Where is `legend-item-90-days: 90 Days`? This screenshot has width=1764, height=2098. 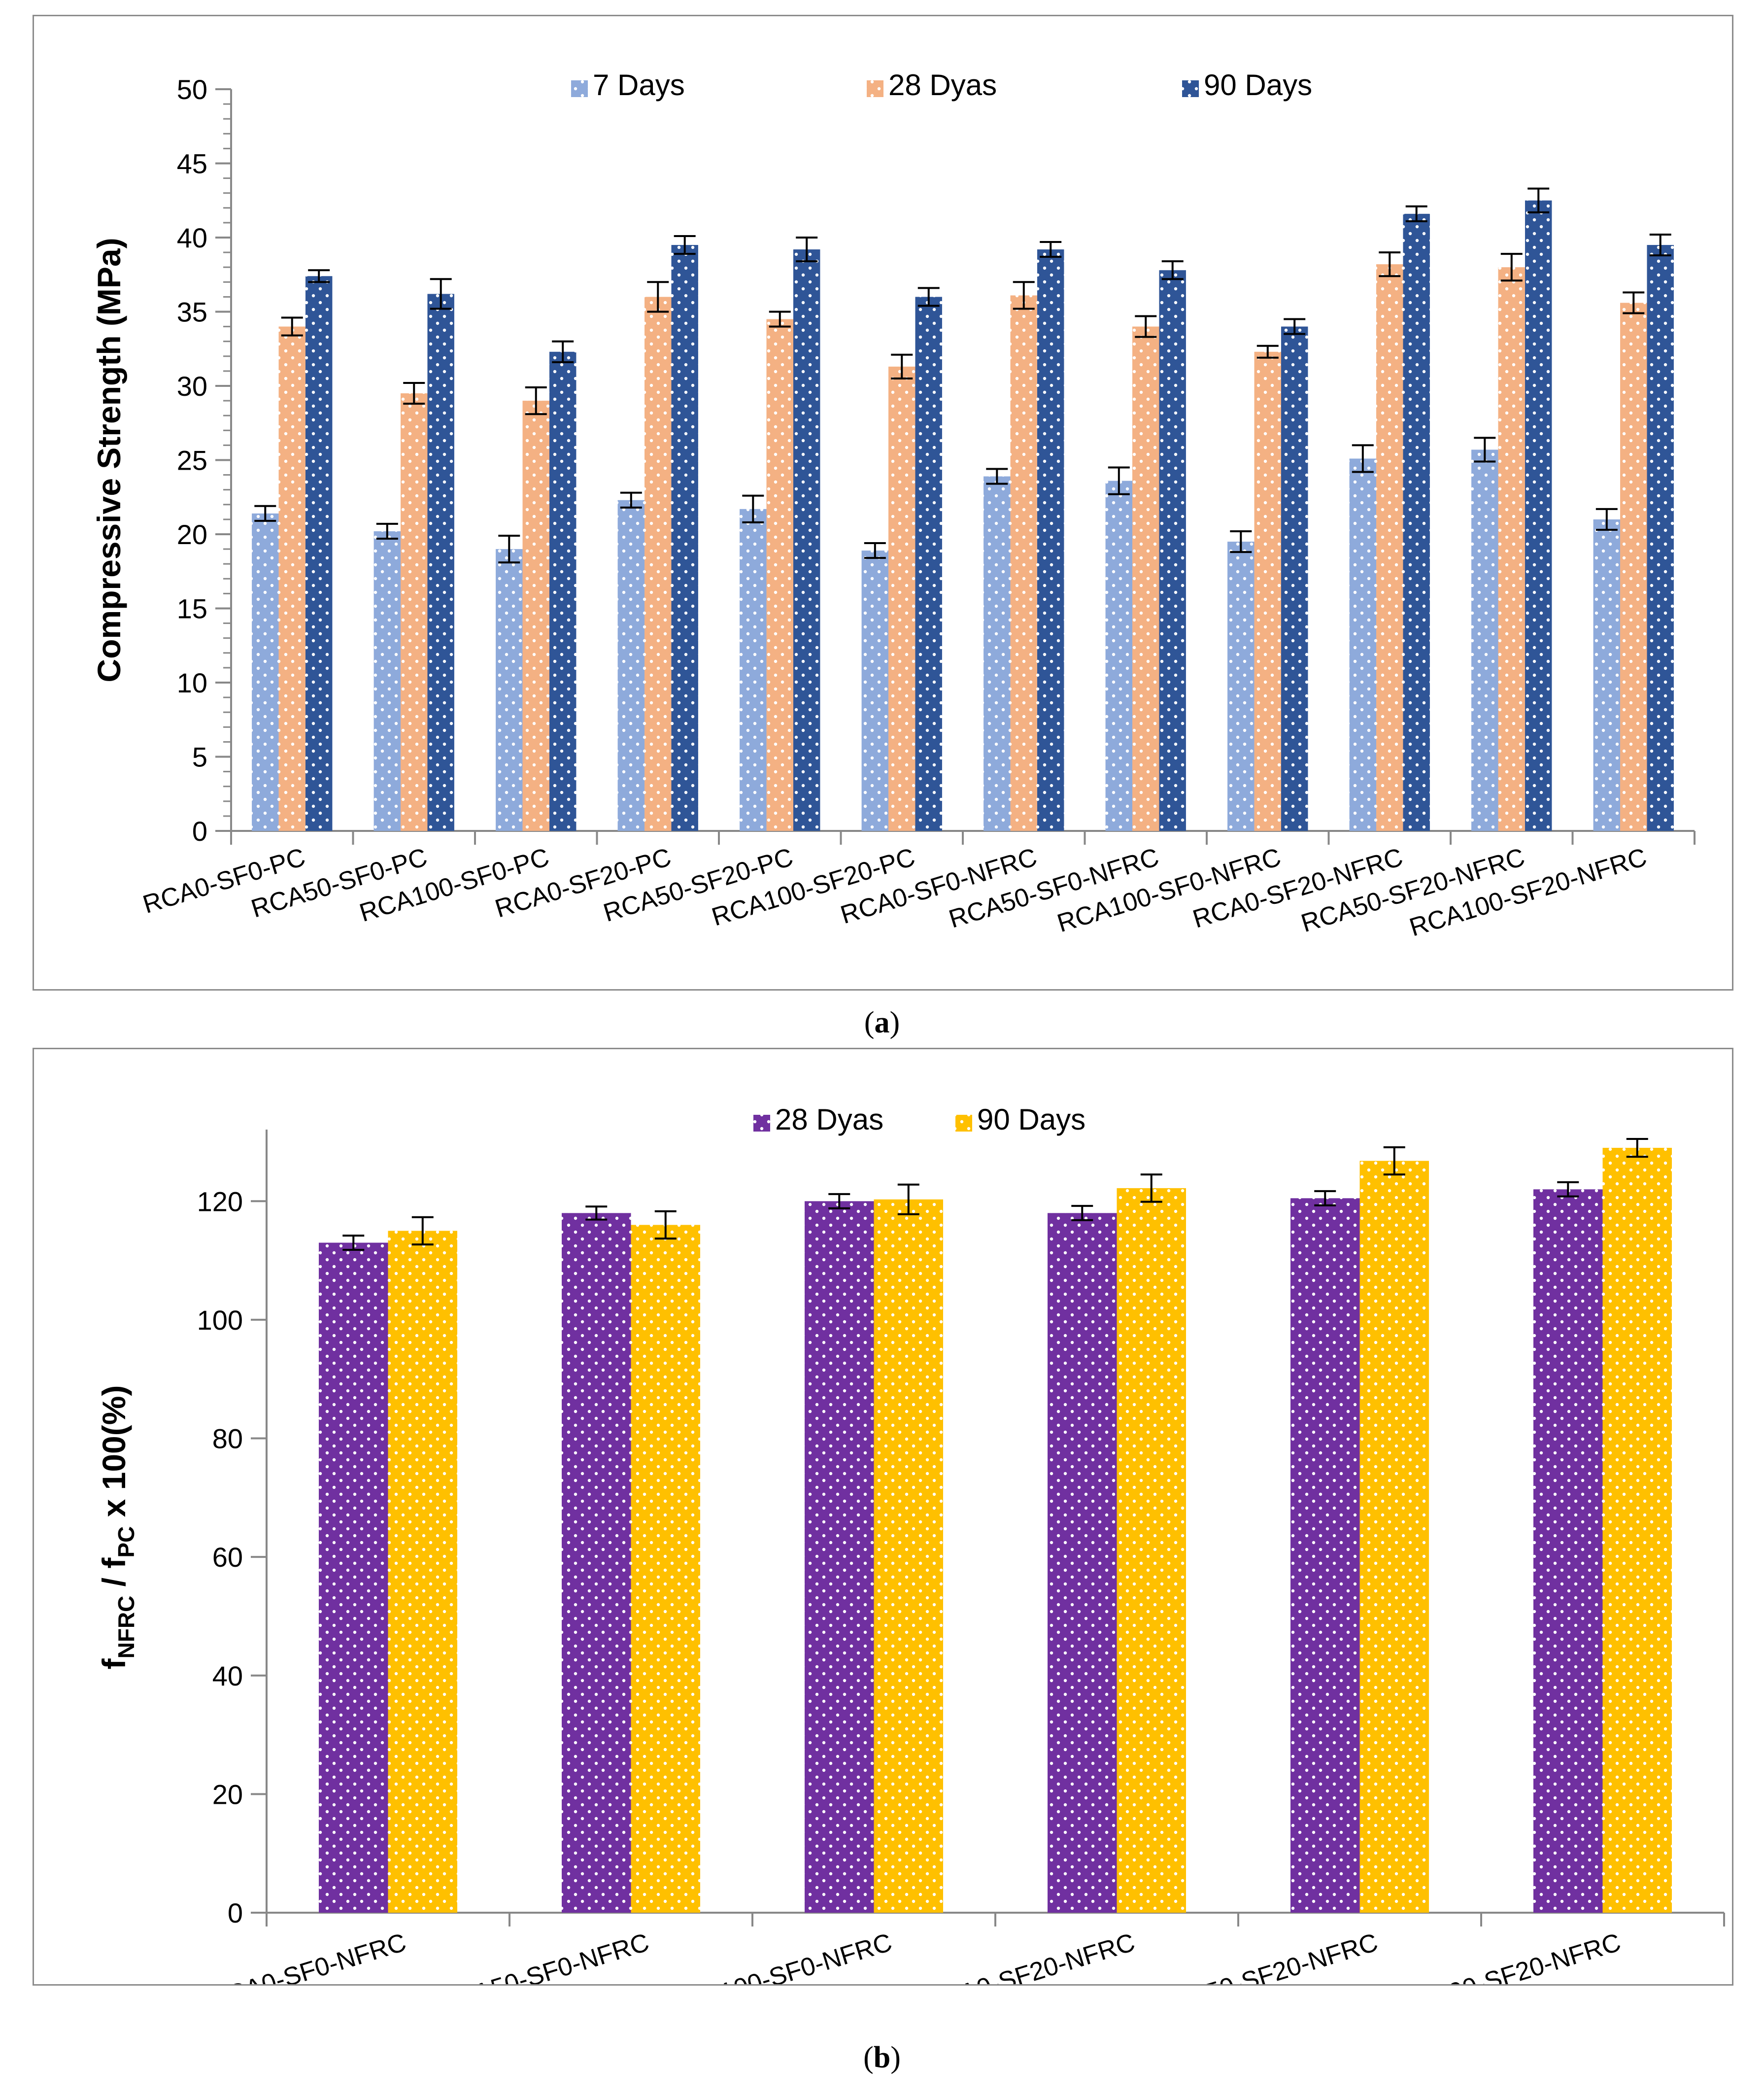 legend-item-90-days: 90 Days is located at coordinates (1247, 86).